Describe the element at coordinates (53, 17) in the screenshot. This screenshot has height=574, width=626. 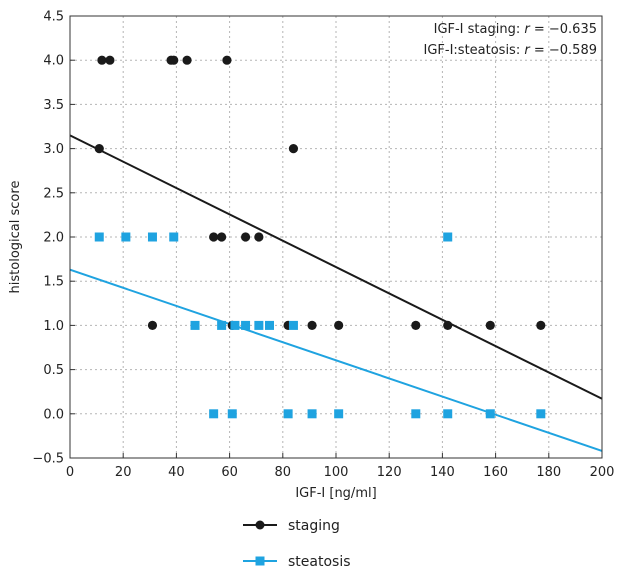
I see `y-tick-label: 4.5` at that location.